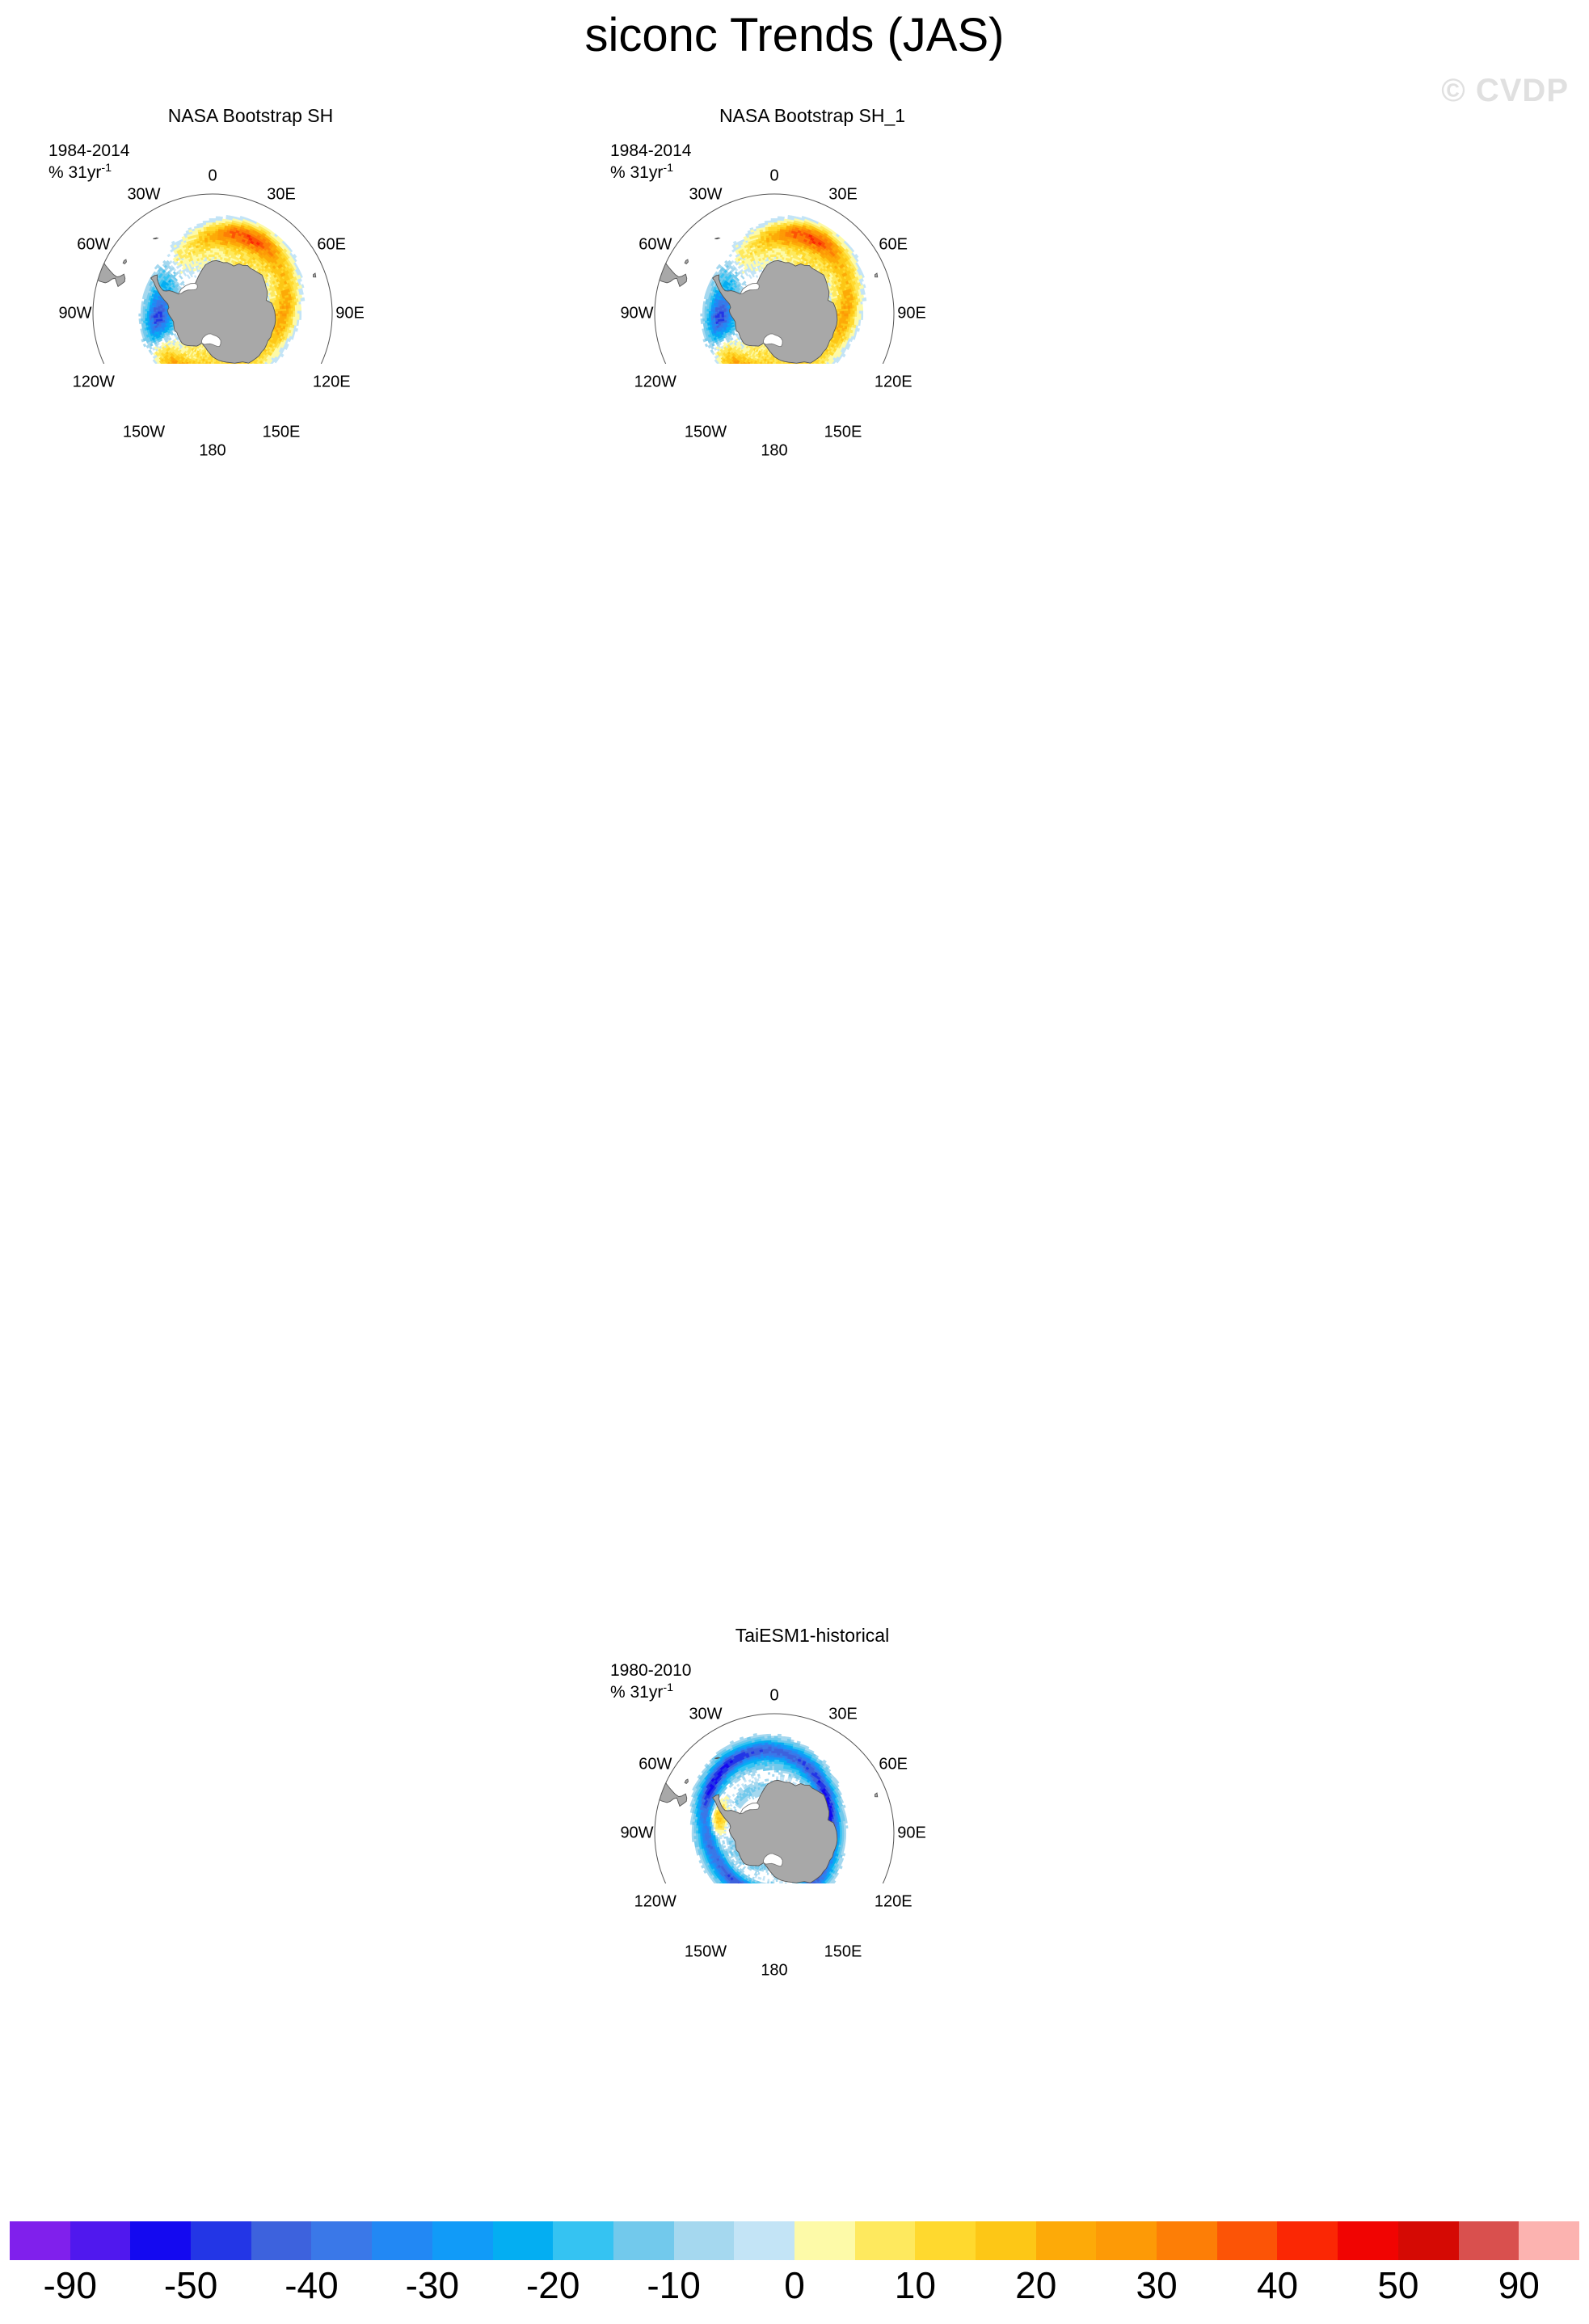 The height and width of the screenshot is (2324, 1589). I want to click on colorbar-tick-label: -40, so click(312, 2285).